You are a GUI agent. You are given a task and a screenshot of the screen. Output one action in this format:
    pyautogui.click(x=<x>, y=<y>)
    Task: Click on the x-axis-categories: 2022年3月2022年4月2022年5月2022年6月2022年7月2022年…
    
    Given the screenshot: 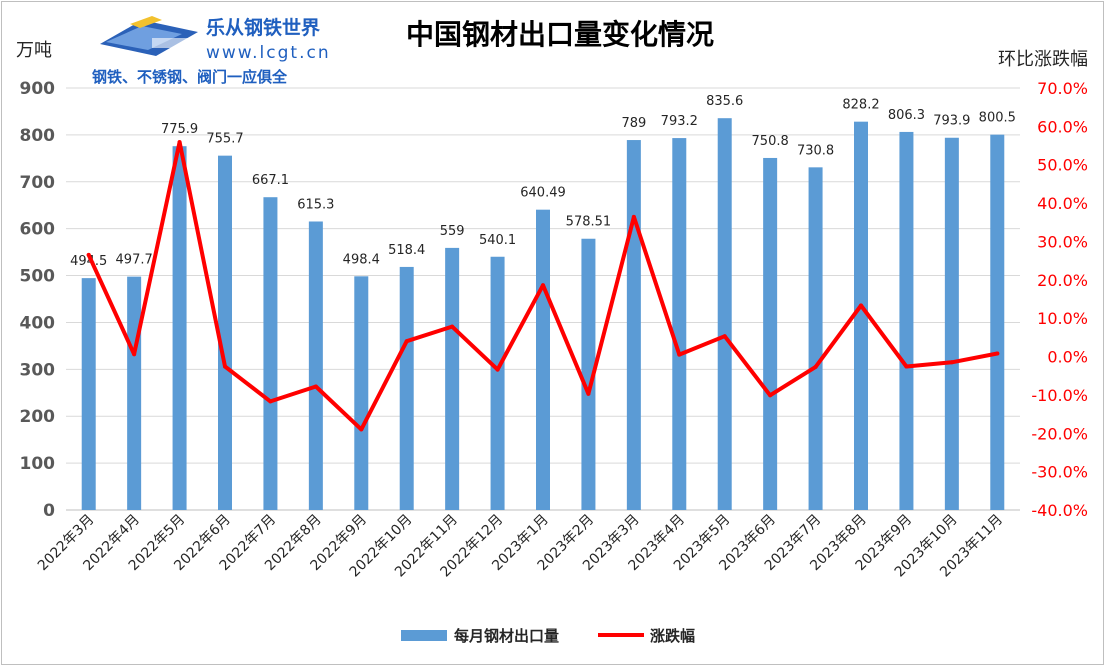 What is the action you would take?
    pyautogui.click(x=520, y=546)
    